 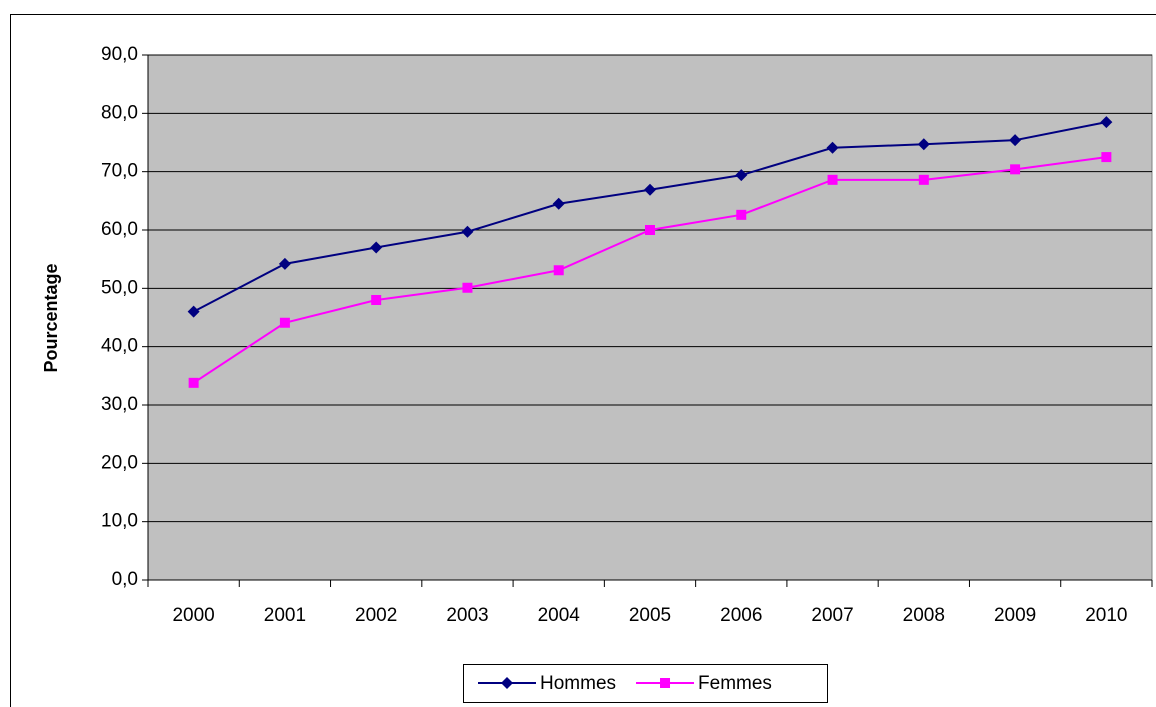 What do you see at coordinates (376, 615) in the screenshot?
I see `x-tick-label: 2002` at bounding box center [376, 615].